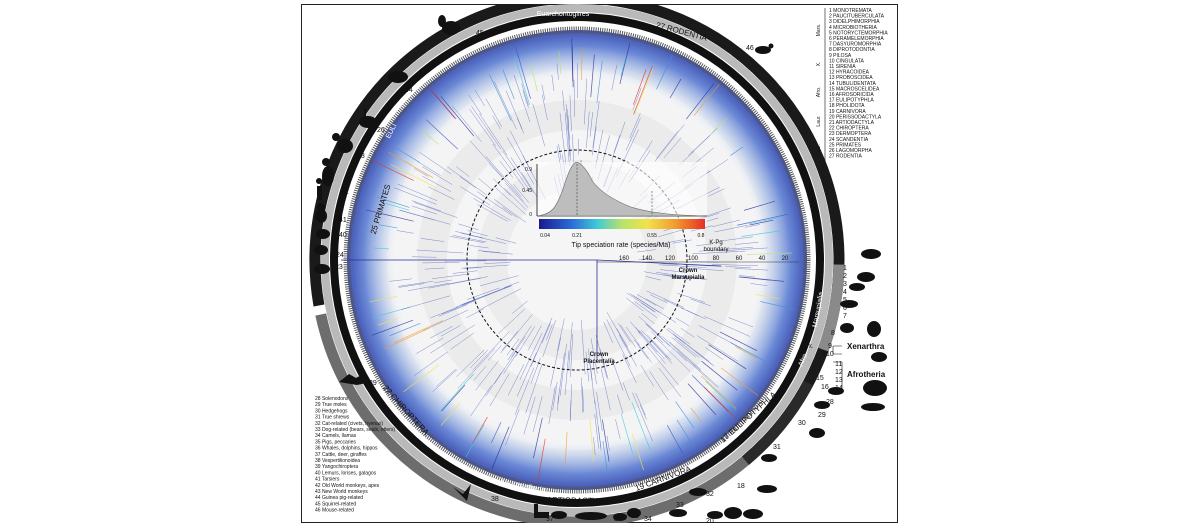 The height and width of the screenshot is (528, 1200). I want to click on whale-icon, so click(591, 516).